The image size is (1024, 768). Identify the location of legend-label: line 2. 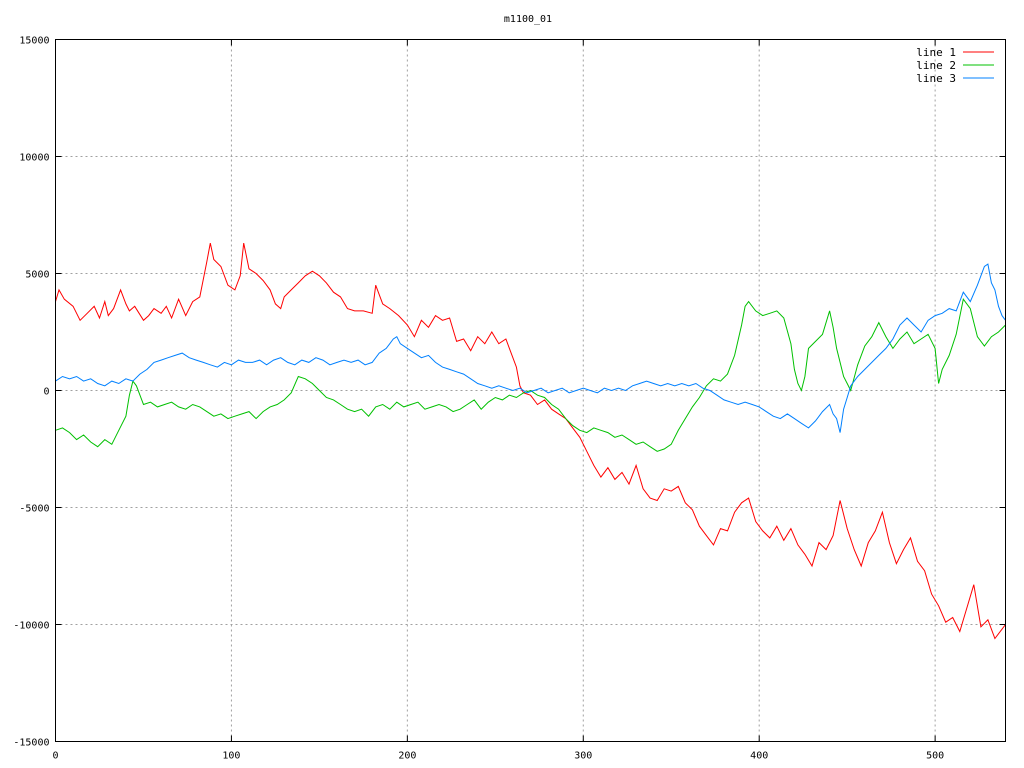
(936, 65).